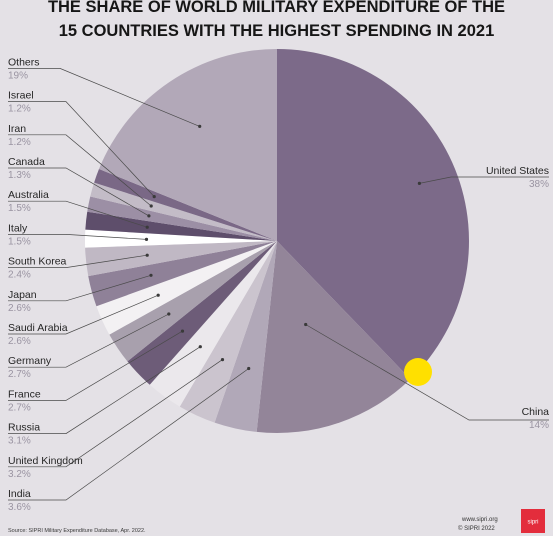  I want to click on leader-dot-others, so click(200, 126).